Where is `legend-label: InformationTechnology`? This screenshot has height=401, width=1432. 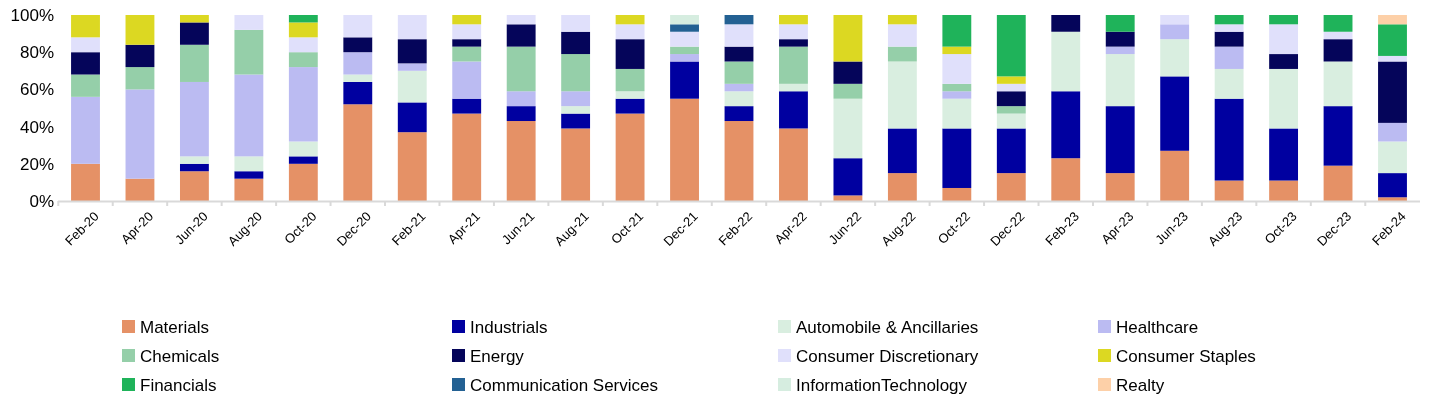
legend-label: InformationTechnology is located at coordinates (882, 385).